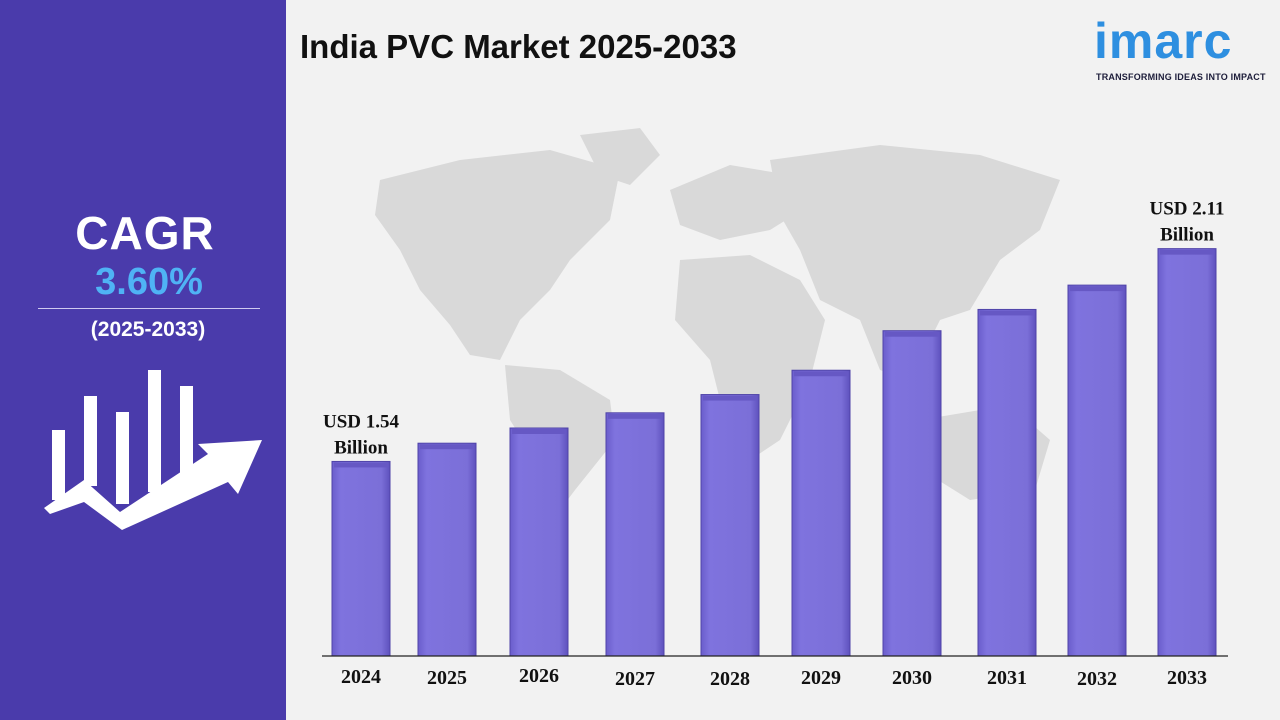 This screenshot has width=1280, height=720. Describe the element at coordinates (149, 308) in the screenshot. I see `divider` at that location.